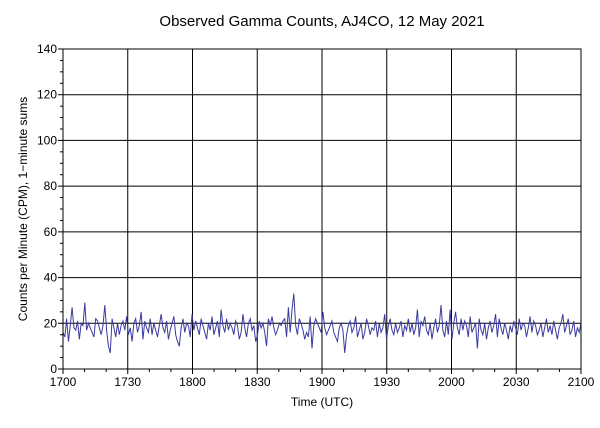 This screenshot has width=600, height=428. Describe the element at coordinates (192, 382) in the screenshot. I see `x-tick-label: 1800` at that location.